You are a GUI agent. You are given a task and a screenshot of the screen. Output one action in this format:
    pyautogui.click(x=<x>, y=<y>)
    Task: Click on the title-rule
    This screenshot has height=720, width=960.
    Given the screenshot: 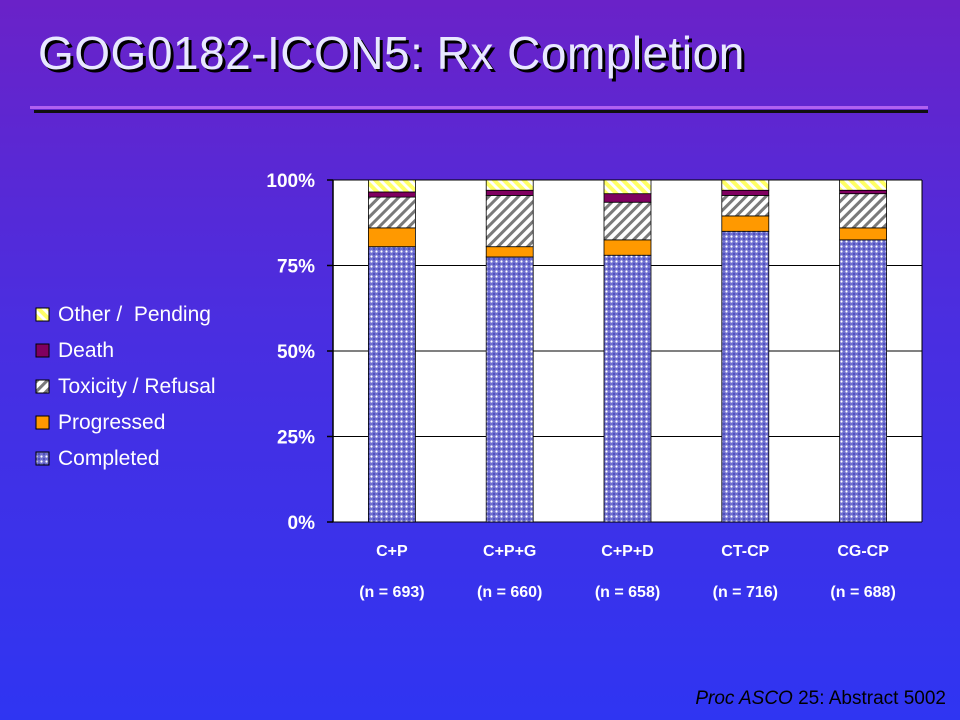 What is the action you would take?
    pyautogui.click(x=479, y=107)
    